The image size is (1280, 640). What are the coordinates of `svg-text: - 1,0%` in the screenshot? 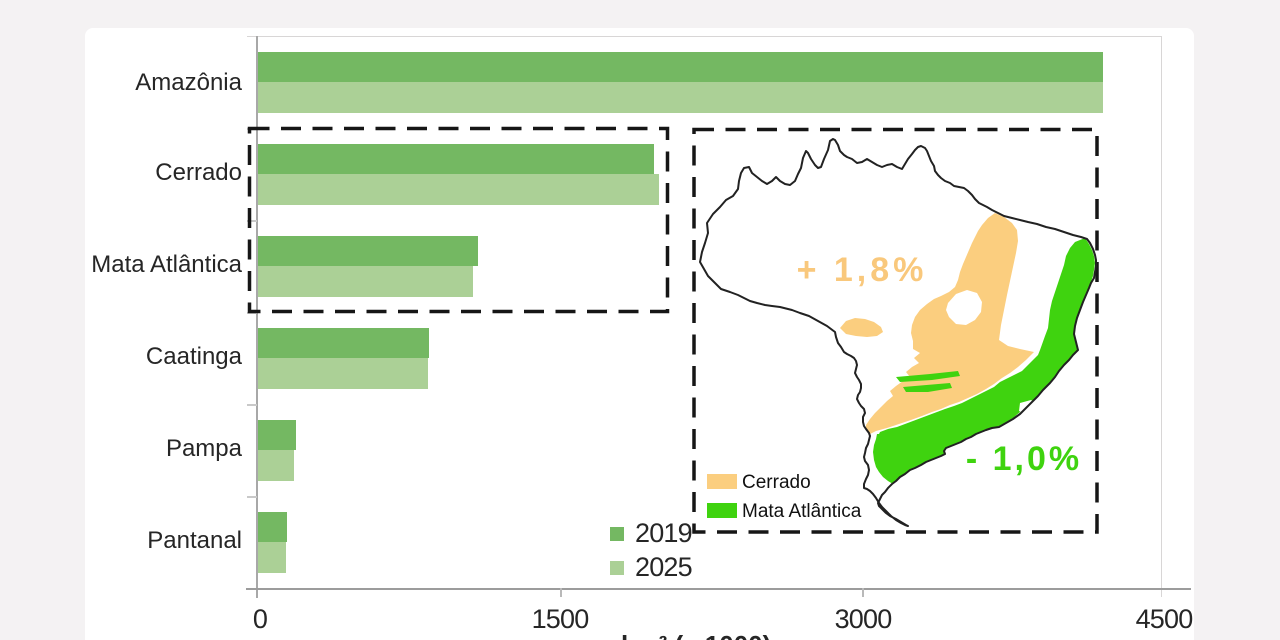 It's located at (1024, 459).